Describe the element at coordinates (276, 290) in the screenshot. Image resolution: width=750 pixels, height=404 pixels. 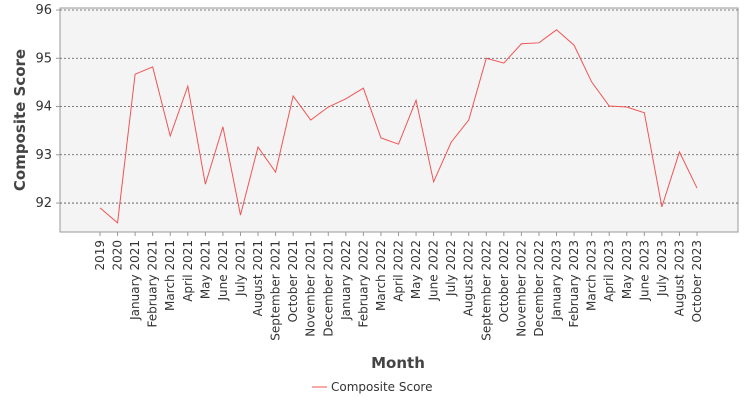
I see `x-tick-label: September 2021` at that location.